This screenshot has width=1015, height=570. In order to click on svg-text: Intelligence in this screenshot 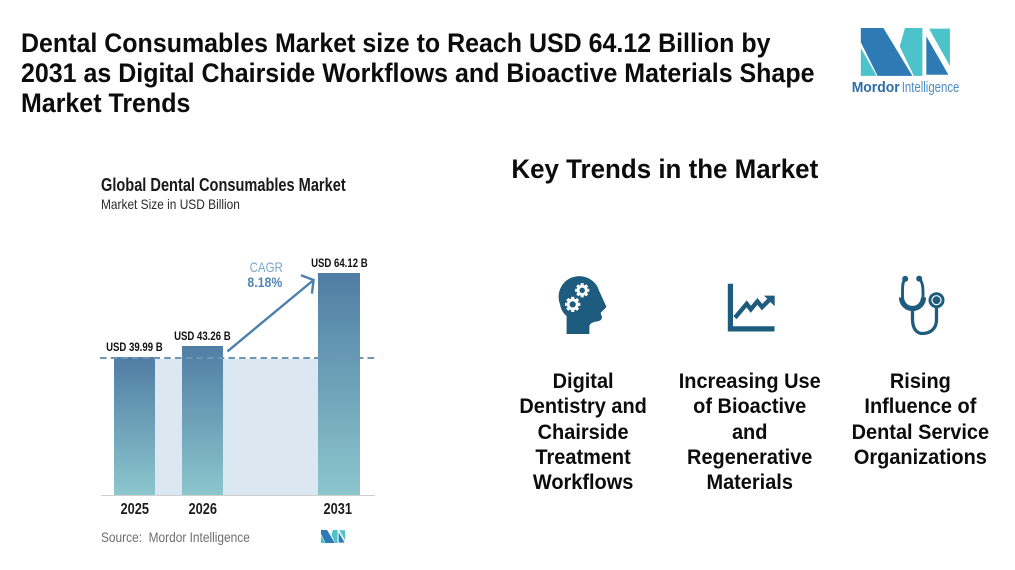, I will do `click(931, 87)`.